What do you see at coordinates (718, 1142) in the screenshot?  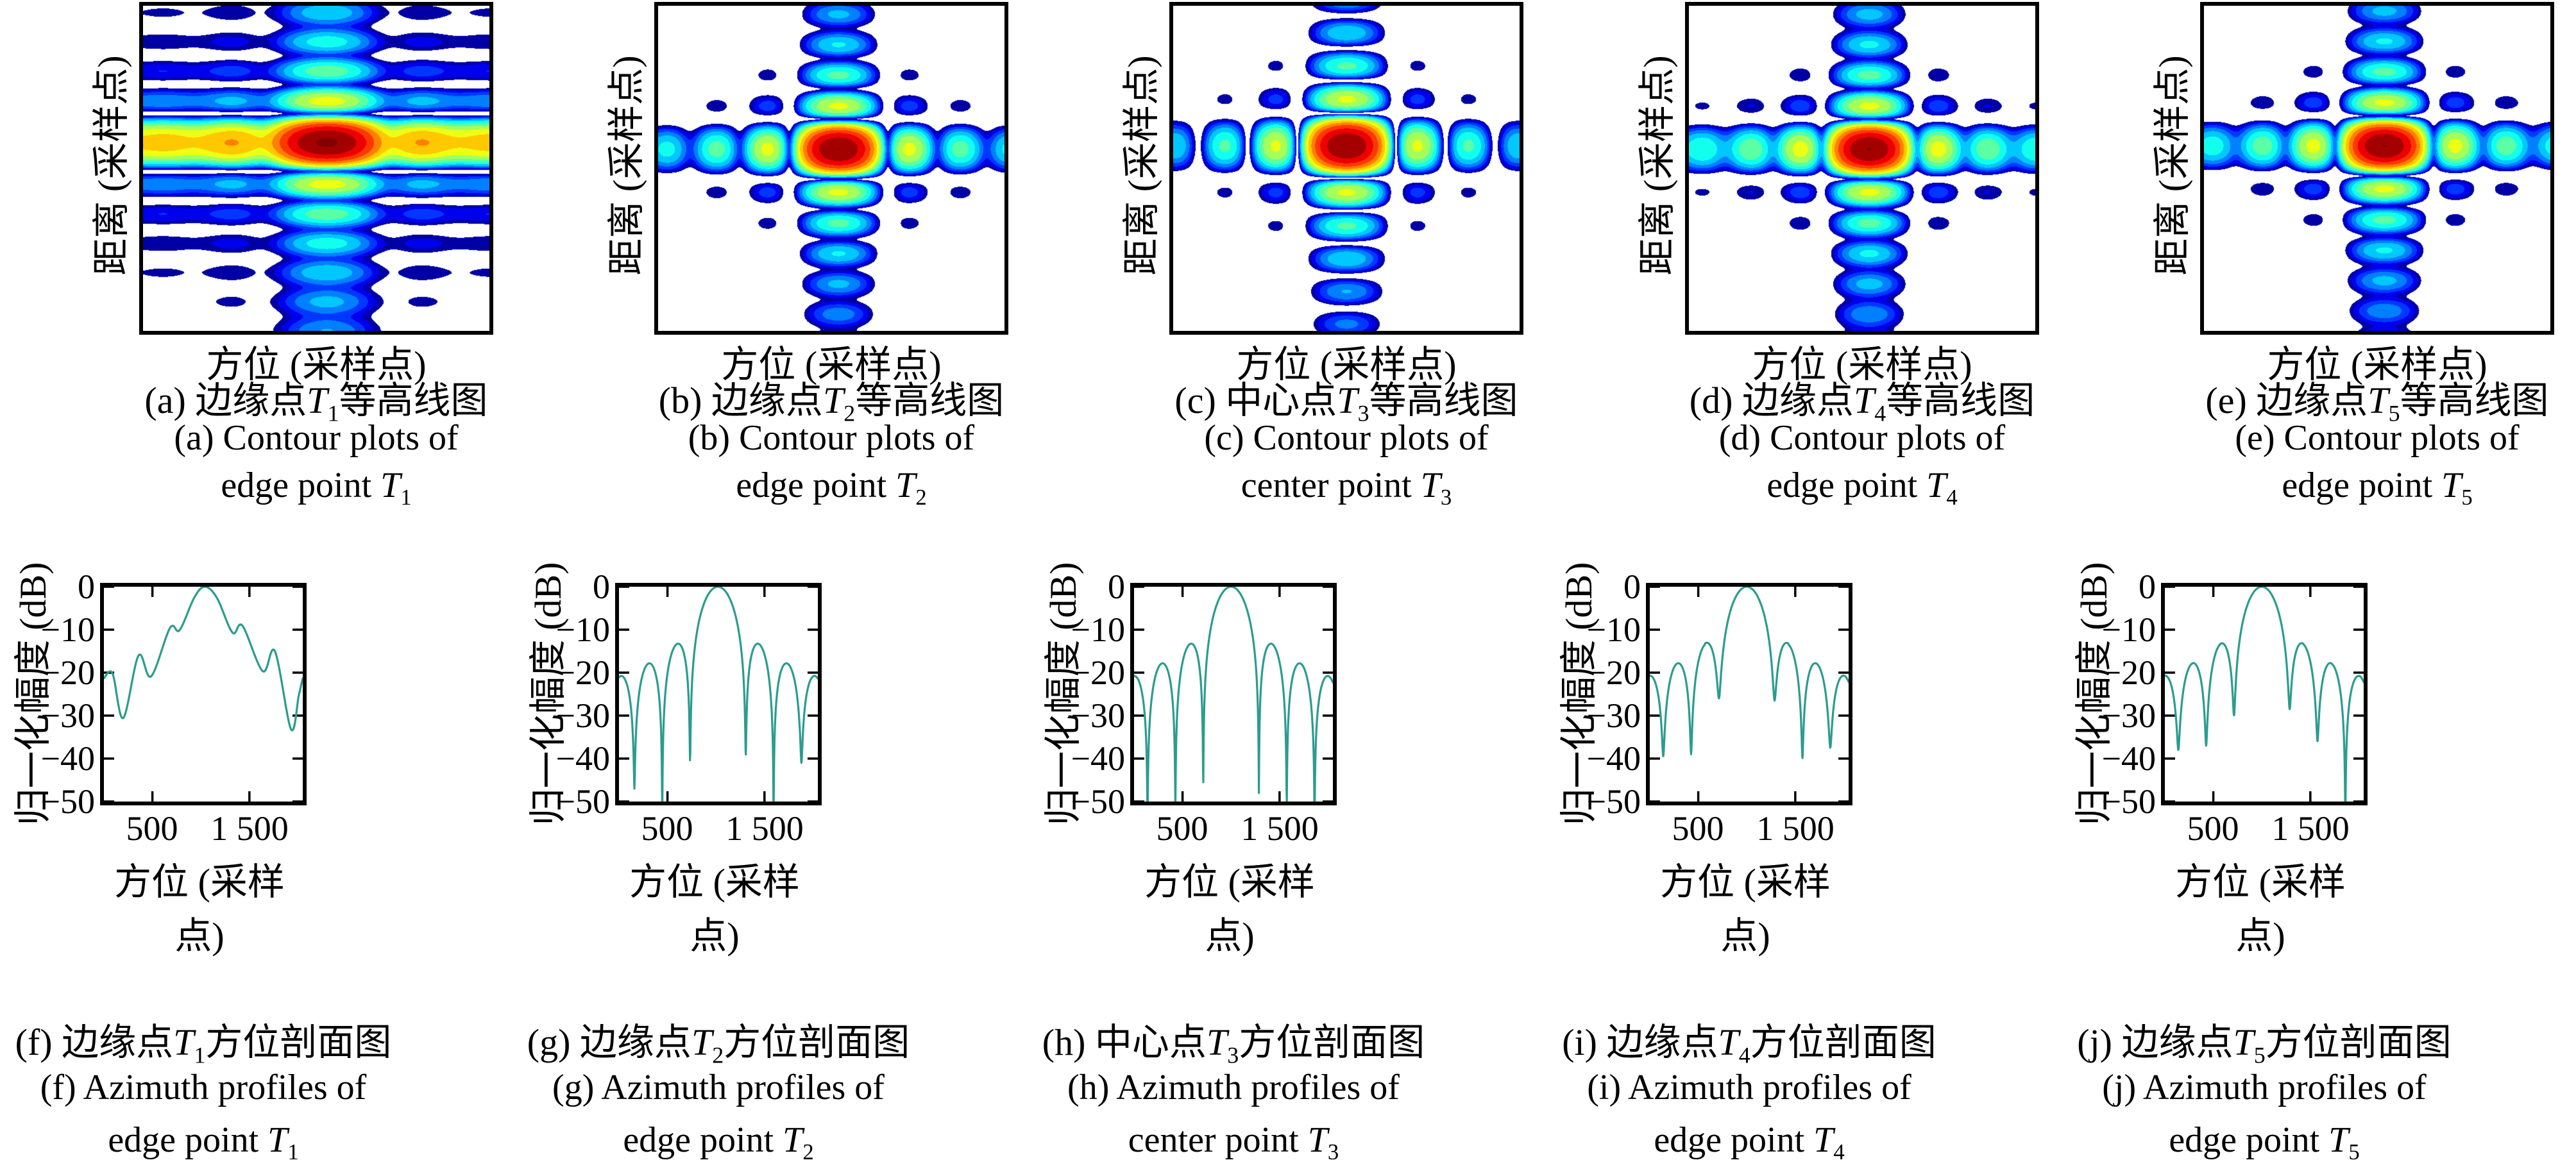 I see `caption-en-g-line2: edge point T2` at bounding box center [718, 1142].